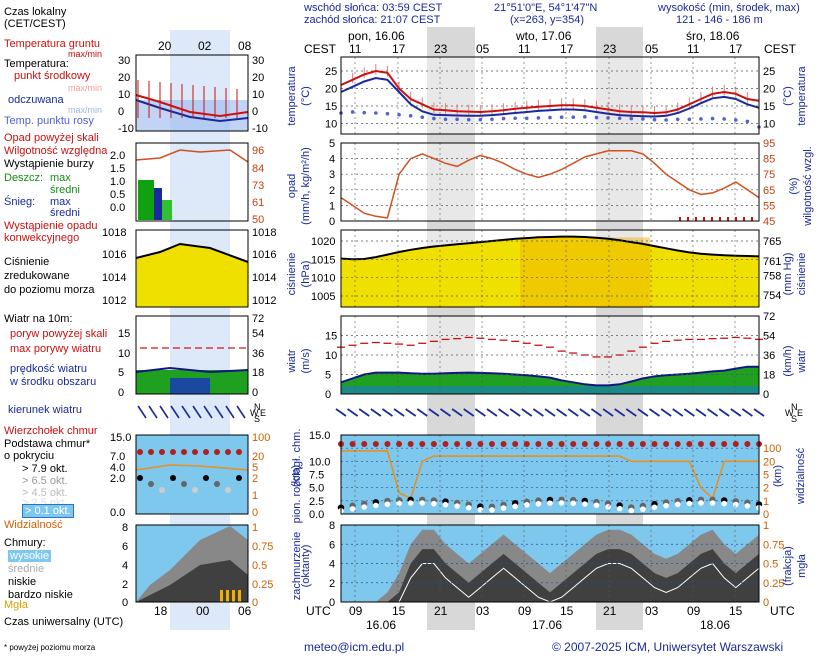 This screenshot has width=820, height=660. Describe the element at coordinates (769, 107) in the screenshot. I see `temp-tick-right-15: 15` at that location.